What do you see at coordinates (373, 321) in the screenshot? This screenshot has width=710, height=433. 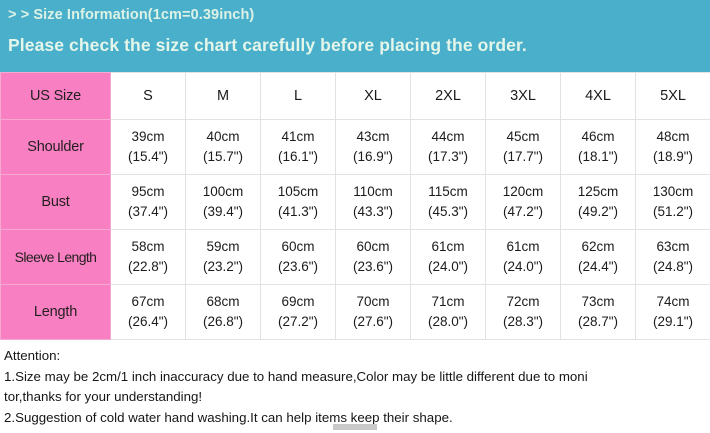 I see `value-inch: (27.6")` at bounding box center [373, 321].